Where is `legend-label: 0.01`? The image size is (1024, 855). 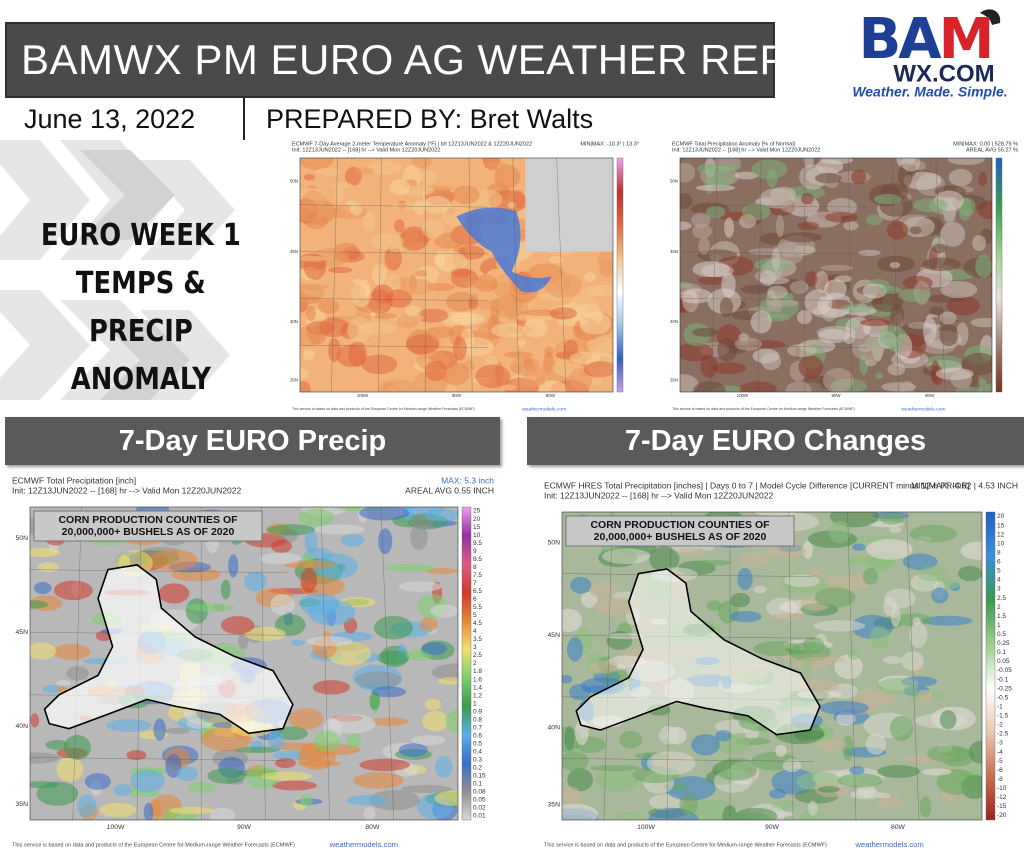
legend-label: 0.01 is located at coordinates (479, 816).